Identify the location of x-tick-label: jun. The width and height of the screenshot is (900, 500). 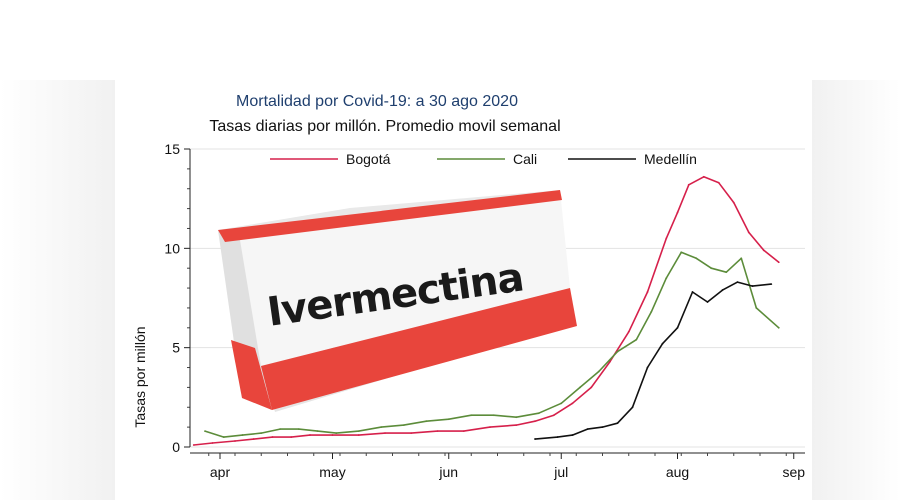
(448, 472).